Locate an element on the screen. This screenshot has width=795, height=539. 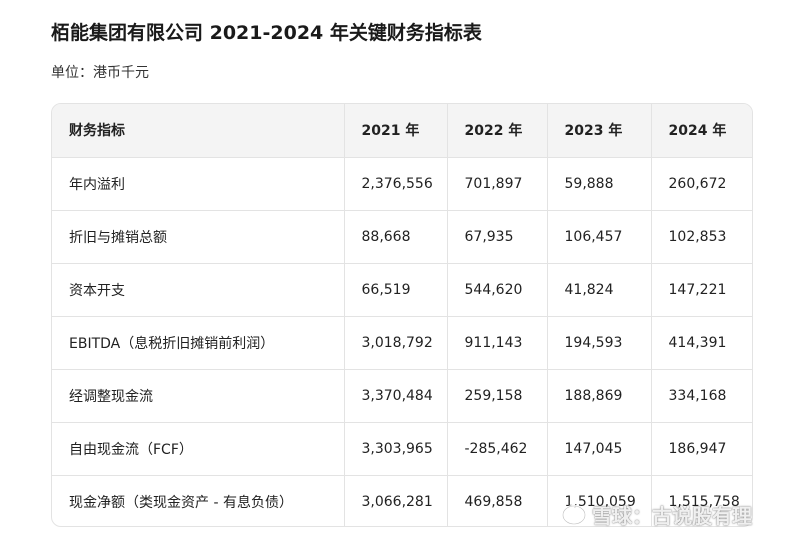
column-header: 2023 年 is located at coordinates (599, 131).